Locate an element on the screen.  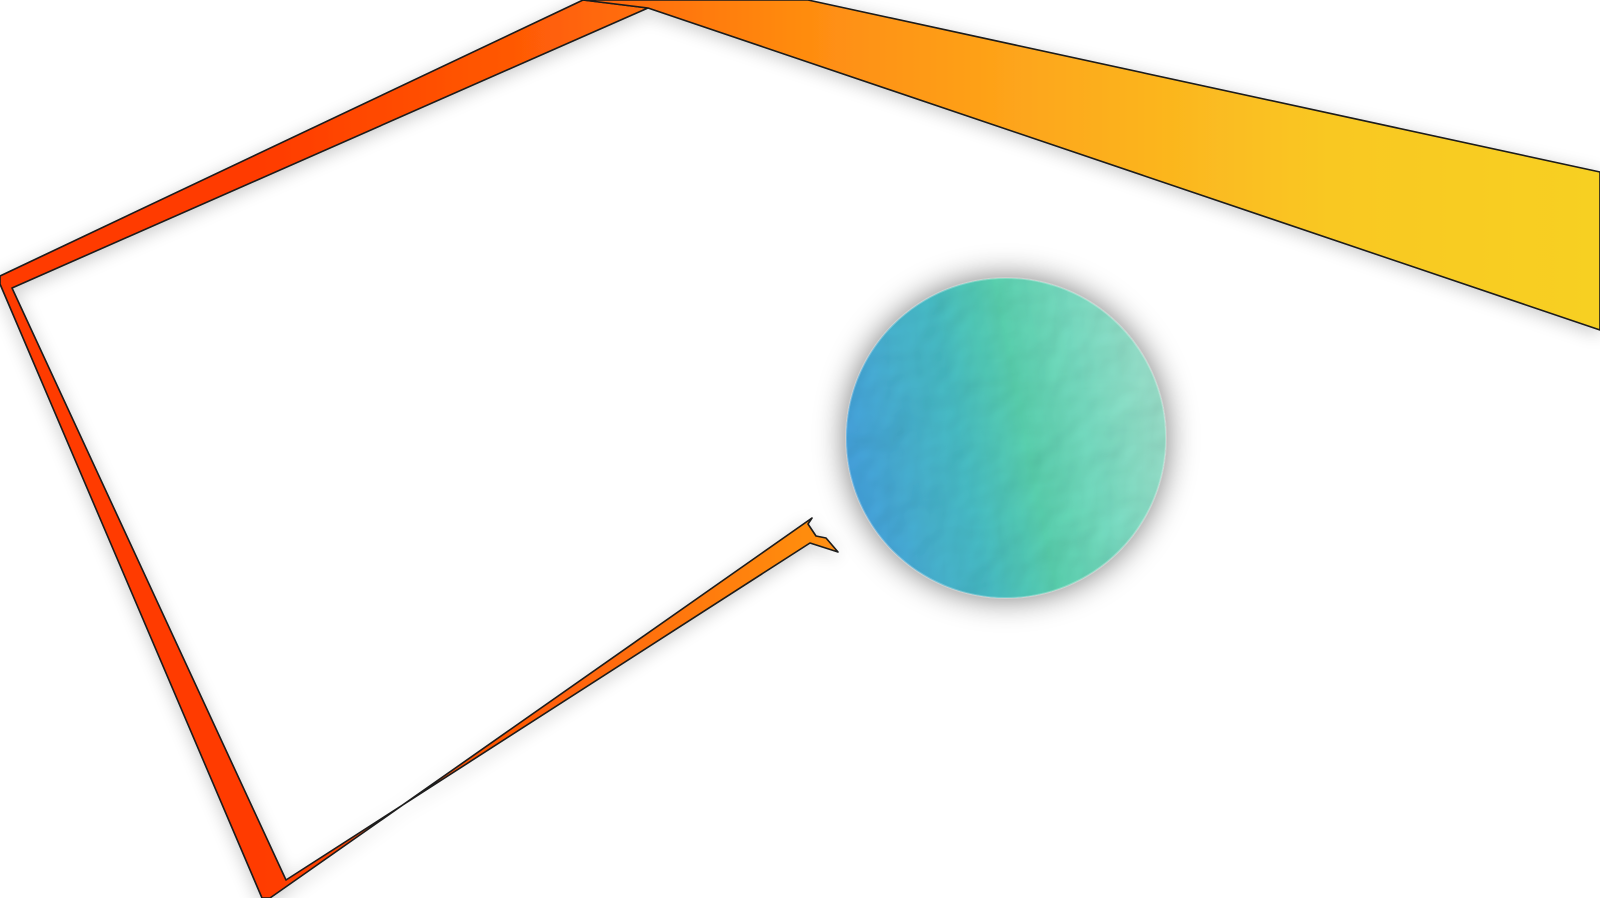
ball-texture is located at coordinates (1006, 438).